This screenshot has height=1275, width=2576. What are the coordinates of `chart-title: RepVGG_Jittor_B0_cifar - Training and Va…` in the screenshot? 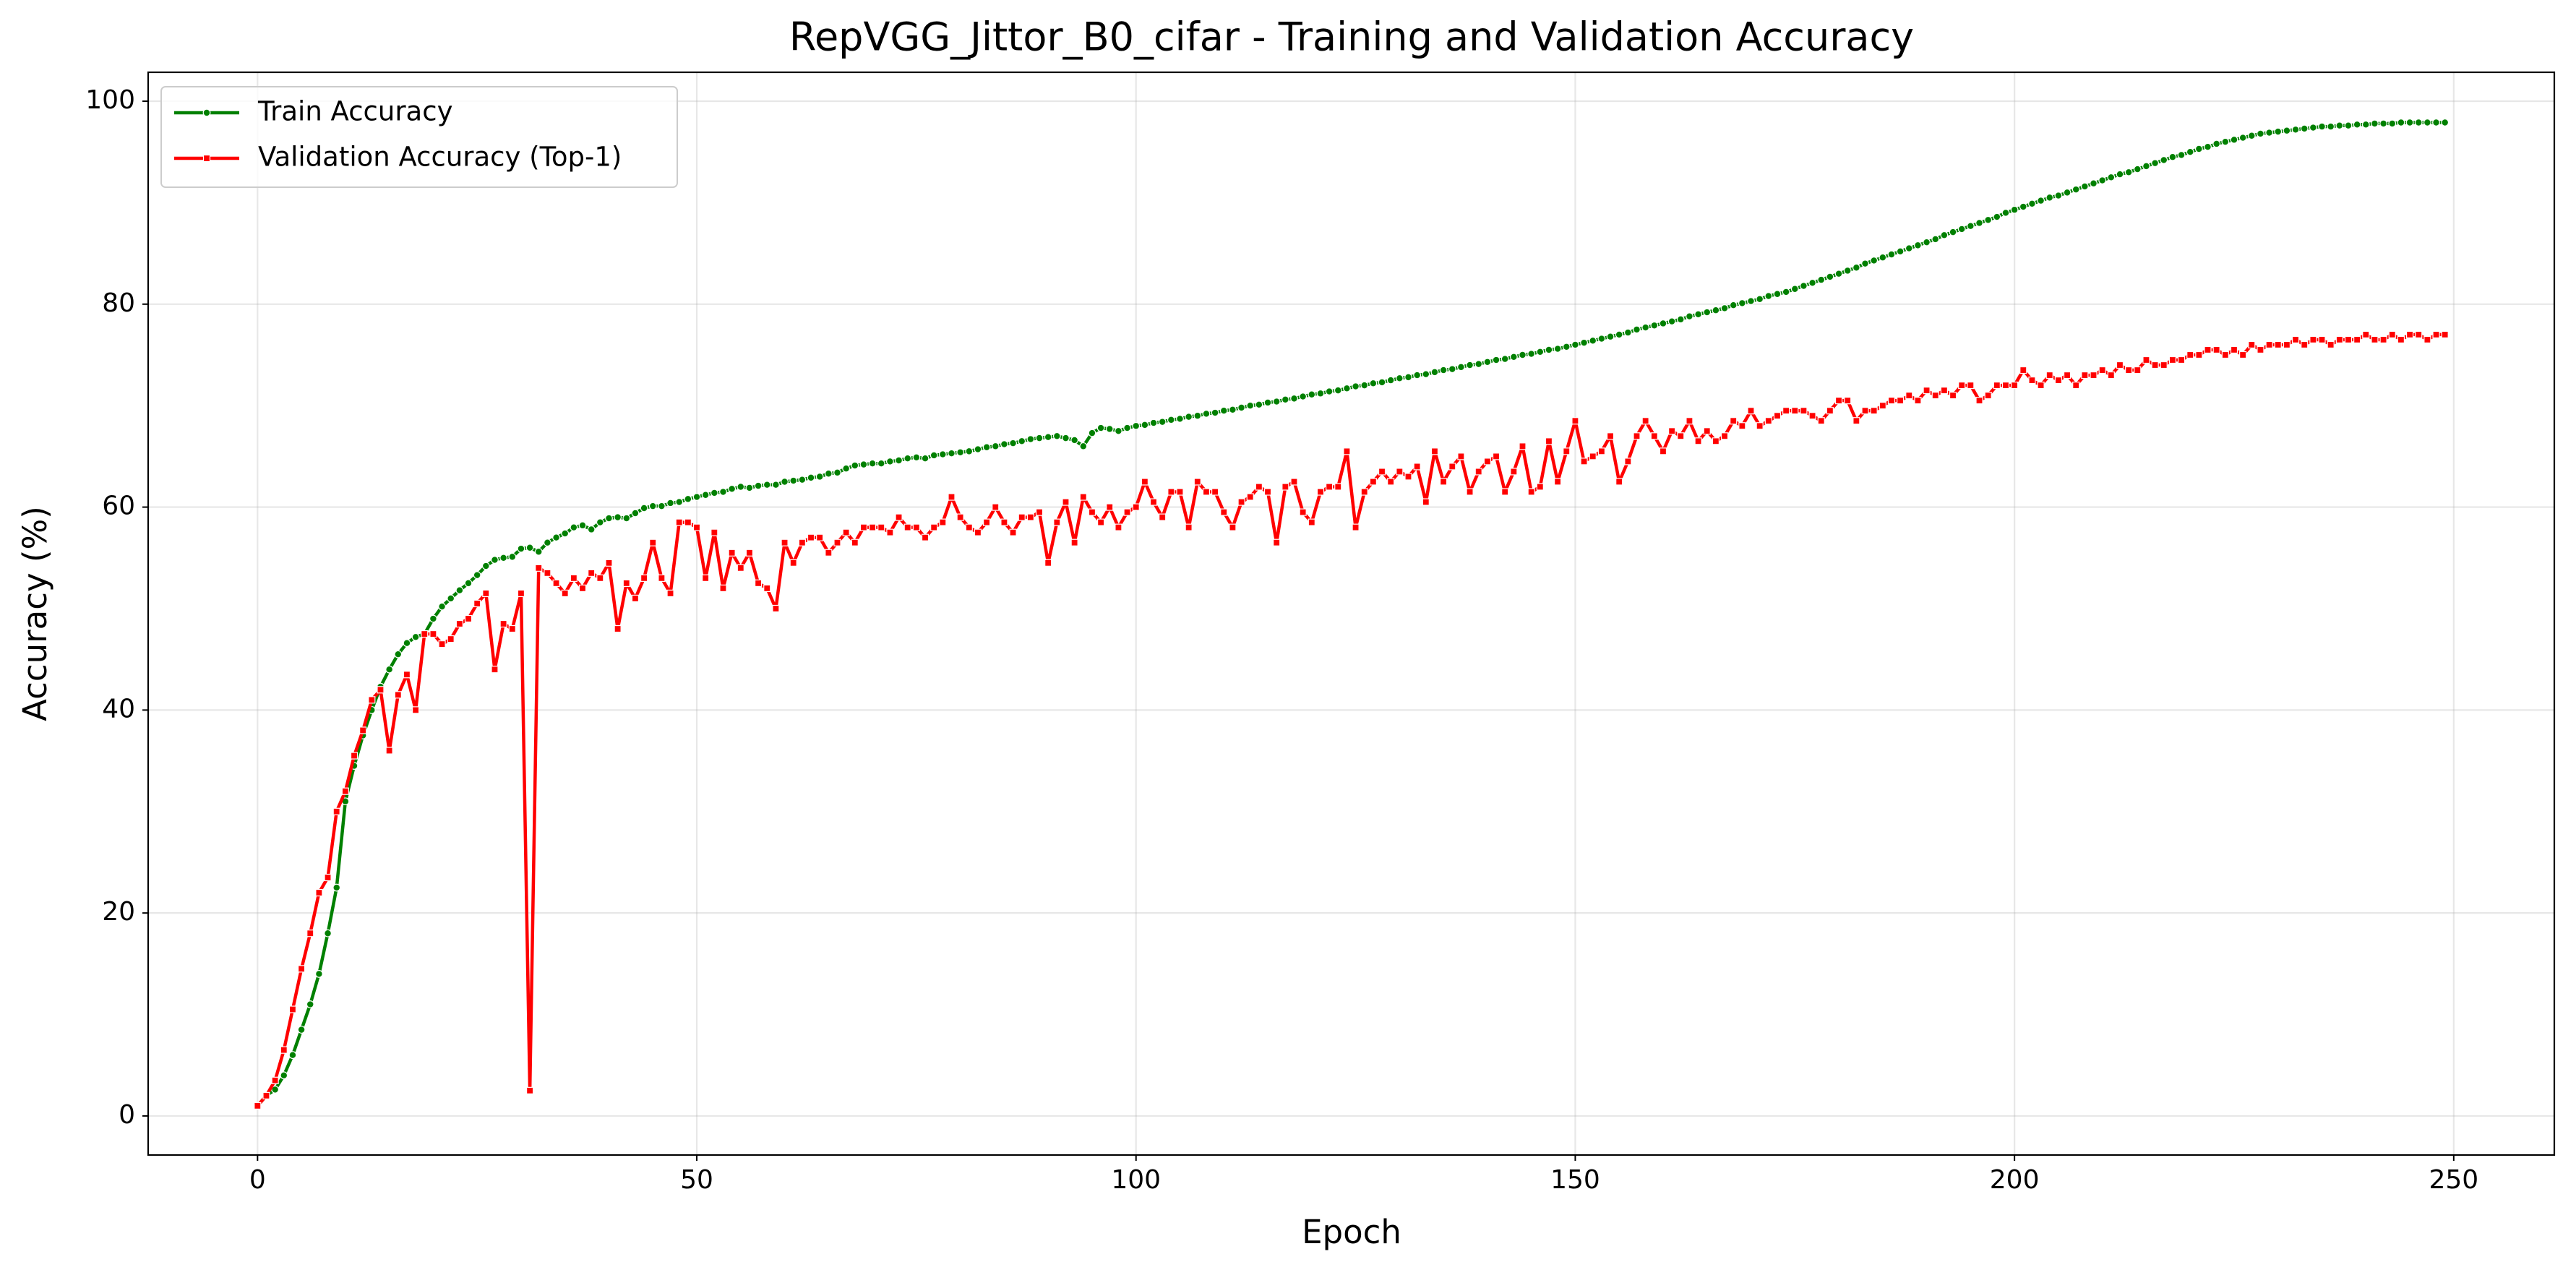 It's located at (1352, 37).